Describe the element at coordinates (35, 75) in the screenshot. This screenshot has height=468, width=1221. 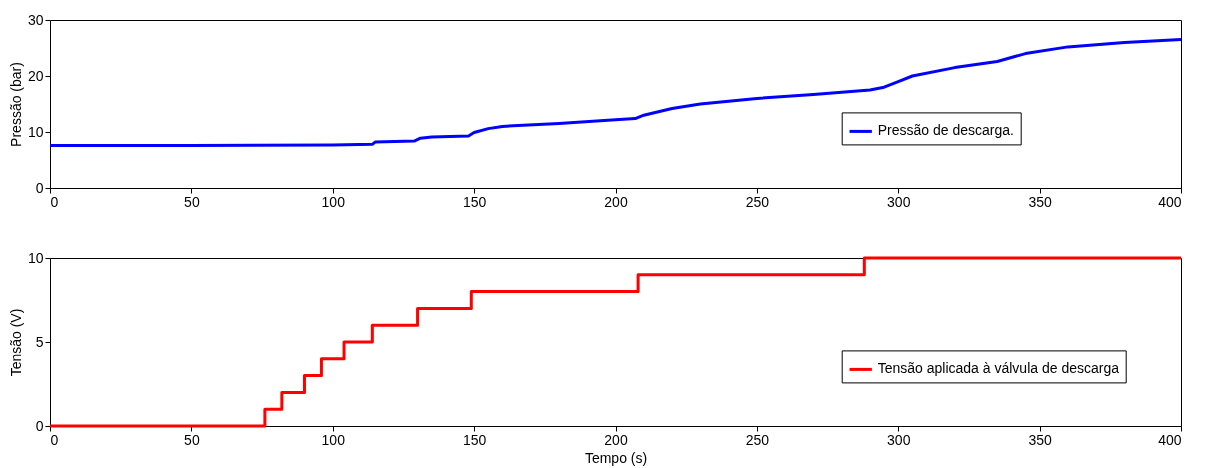
I see `y-tick-label: 20` at that location.